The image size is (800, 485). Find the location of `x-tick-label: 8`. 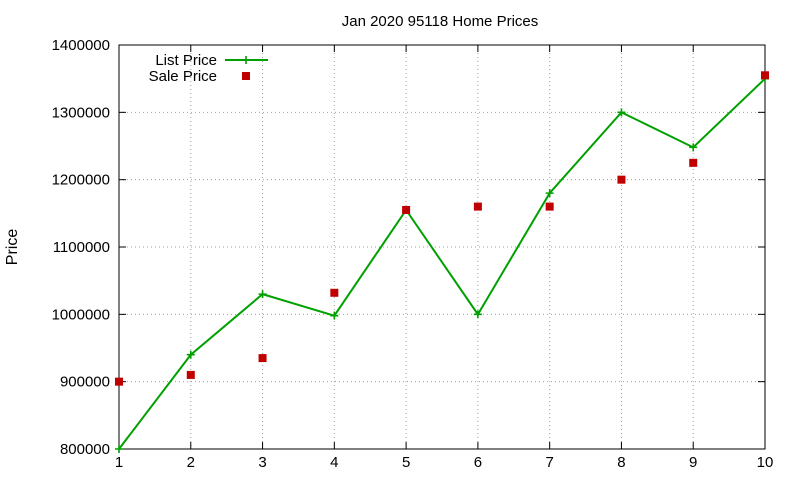

x-tick-label: 8 is located at coordinates (621, 462).